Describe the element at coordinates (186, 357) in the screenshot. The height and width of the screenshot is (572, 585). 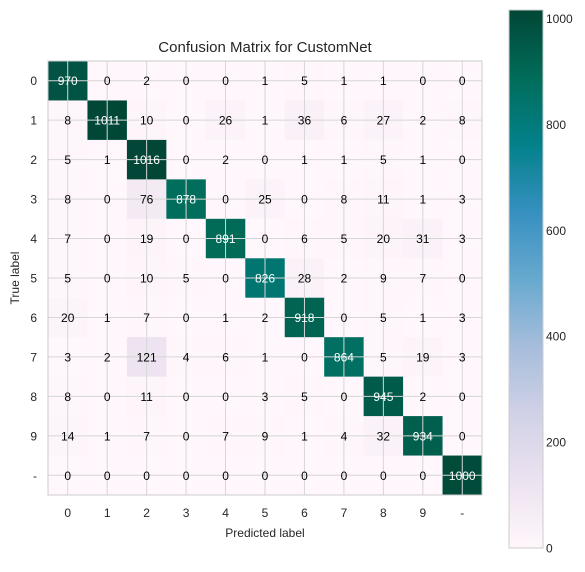
I see `cell-value-7-3: 4` at that location.